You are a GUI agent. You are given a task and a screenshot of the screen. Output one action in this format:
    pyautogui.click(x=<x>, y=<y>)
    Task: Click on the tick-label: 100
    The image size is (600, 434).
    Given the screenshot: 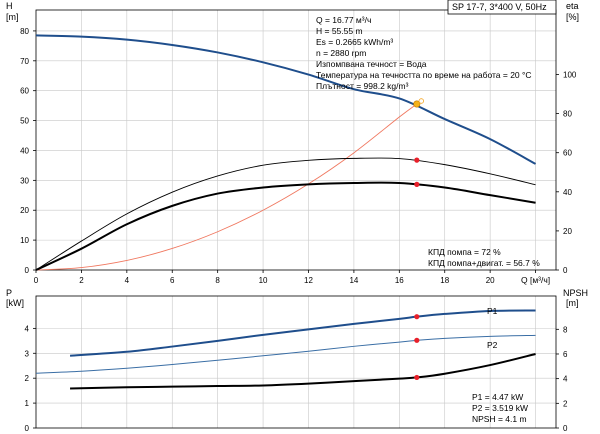 What is the action you would take?
    pyautogui.click(x=570, y=75)
    